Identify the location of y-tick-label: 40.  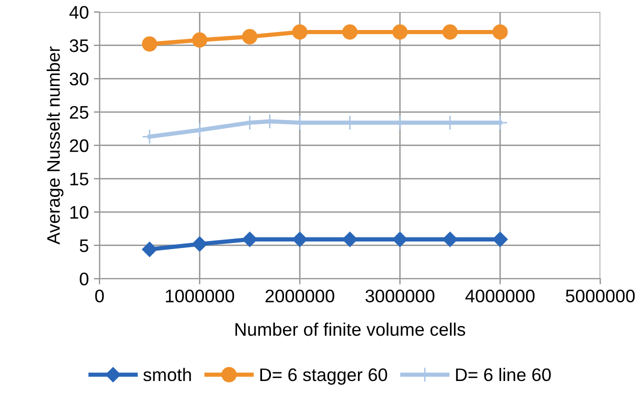
(78, 12).